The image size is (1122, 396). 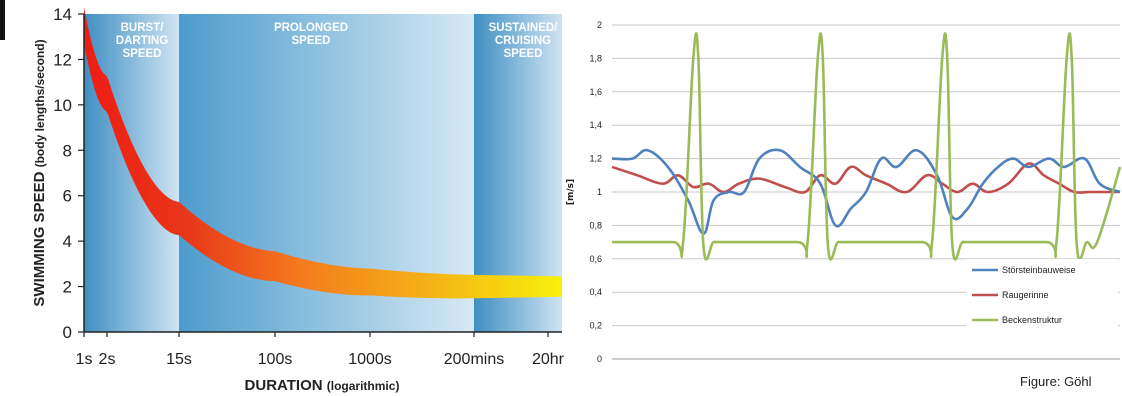 I want to click on x-tick-label: 2s, so click(x=107, y=359).